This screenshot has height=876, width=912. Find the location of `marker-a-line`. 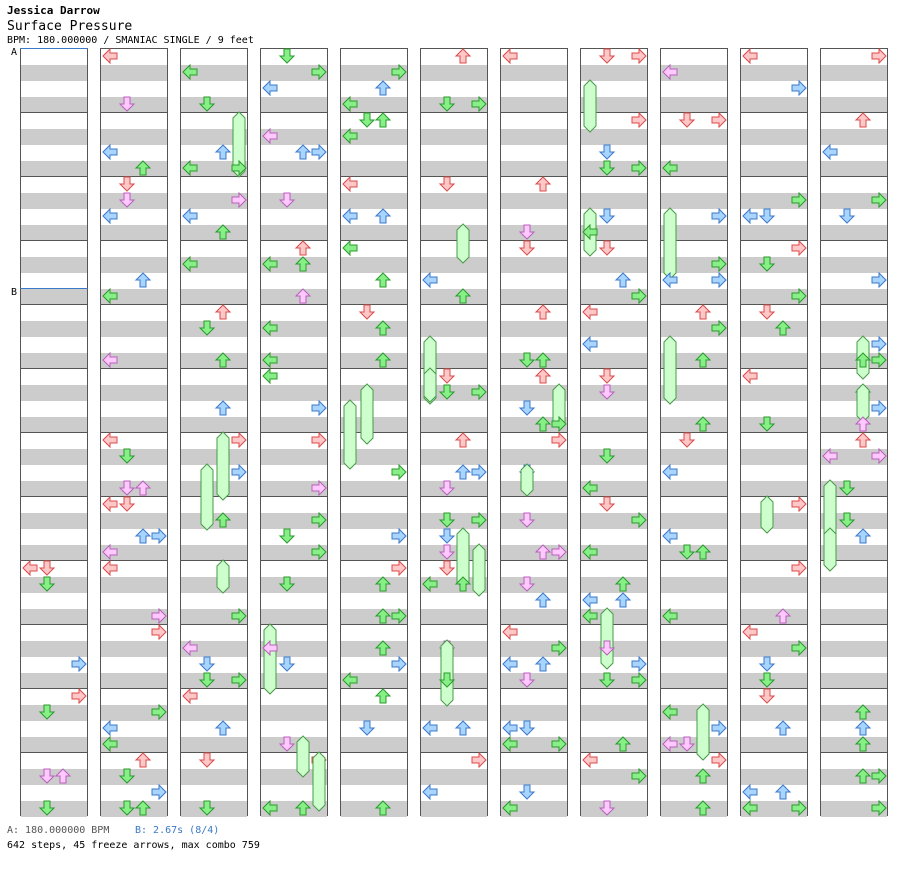

marker-a-line is located at coordinates (54, 48).